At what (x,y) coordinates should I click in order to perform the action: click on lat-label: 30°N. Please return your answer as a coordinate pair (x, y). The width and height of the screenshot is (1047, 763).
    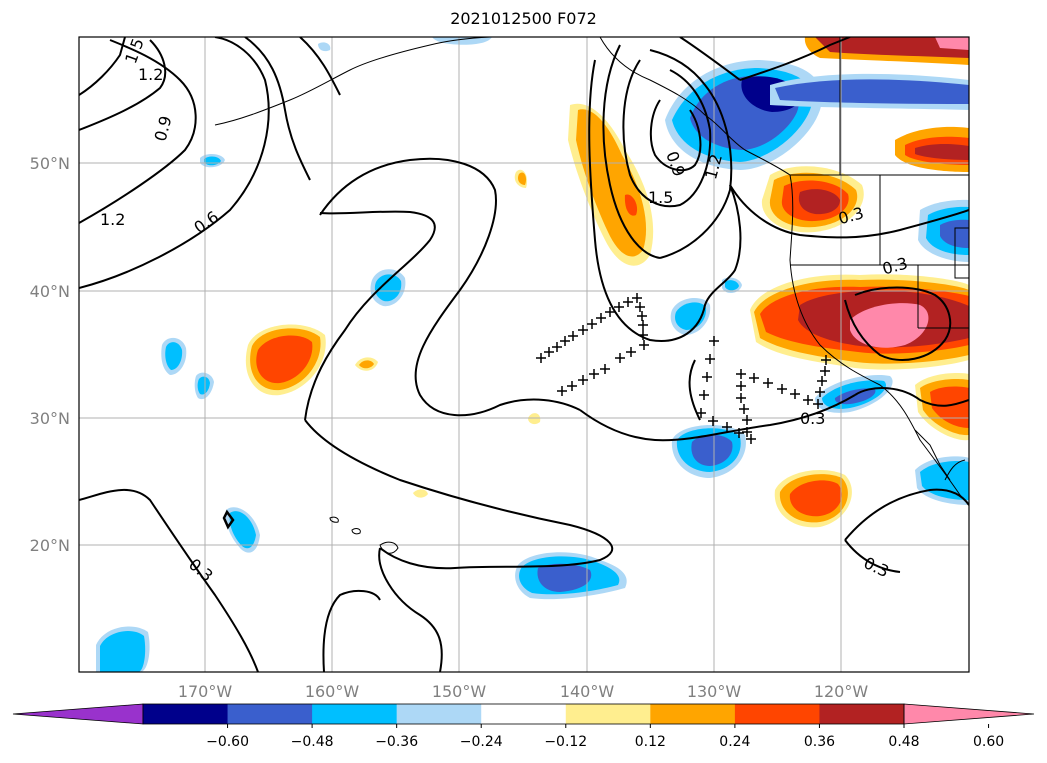
    Looking at the image, I should click on (50, 418).